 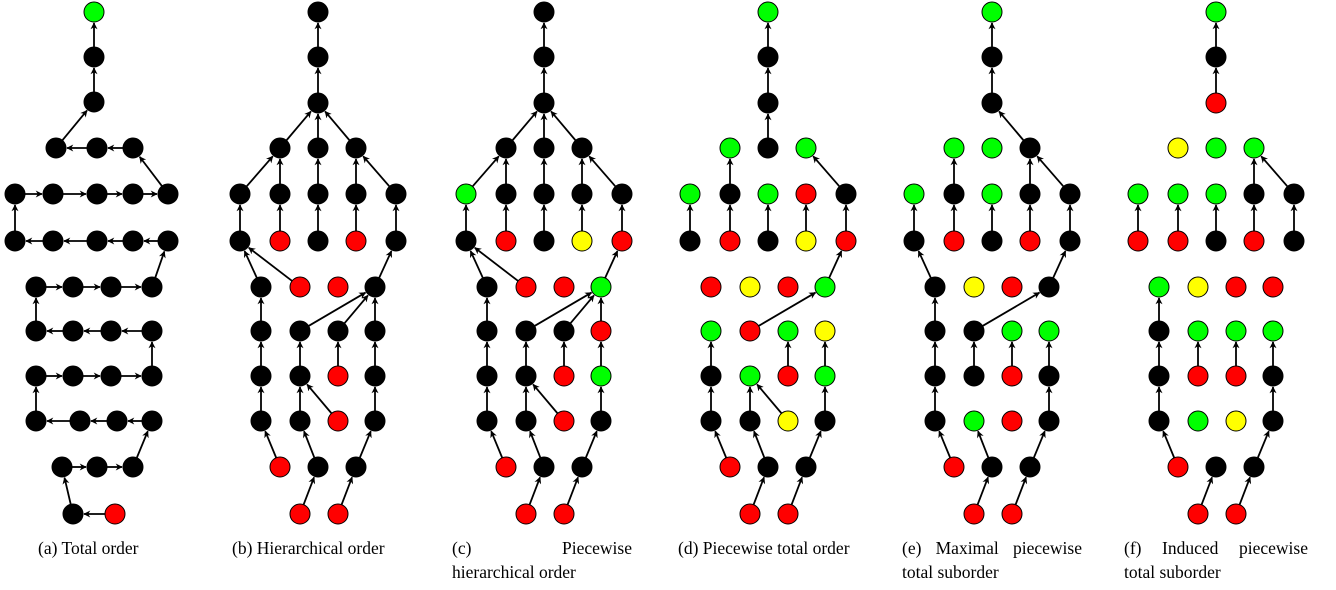 I want to click on caption-a: (a) Total order, so click(x=88, y=548).